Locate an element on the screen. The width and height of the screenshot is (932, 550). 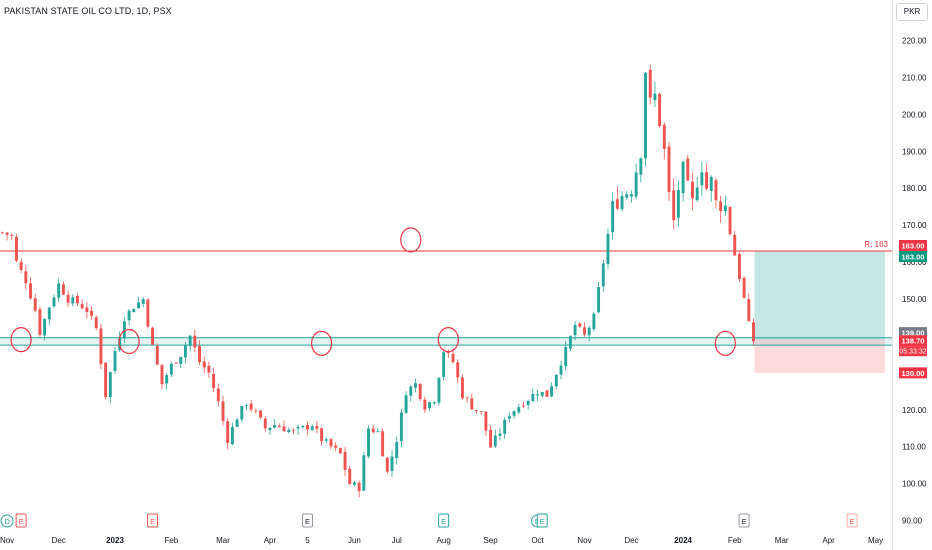
price-label-resistance: 163.00 is located at coordinates (913, 245).